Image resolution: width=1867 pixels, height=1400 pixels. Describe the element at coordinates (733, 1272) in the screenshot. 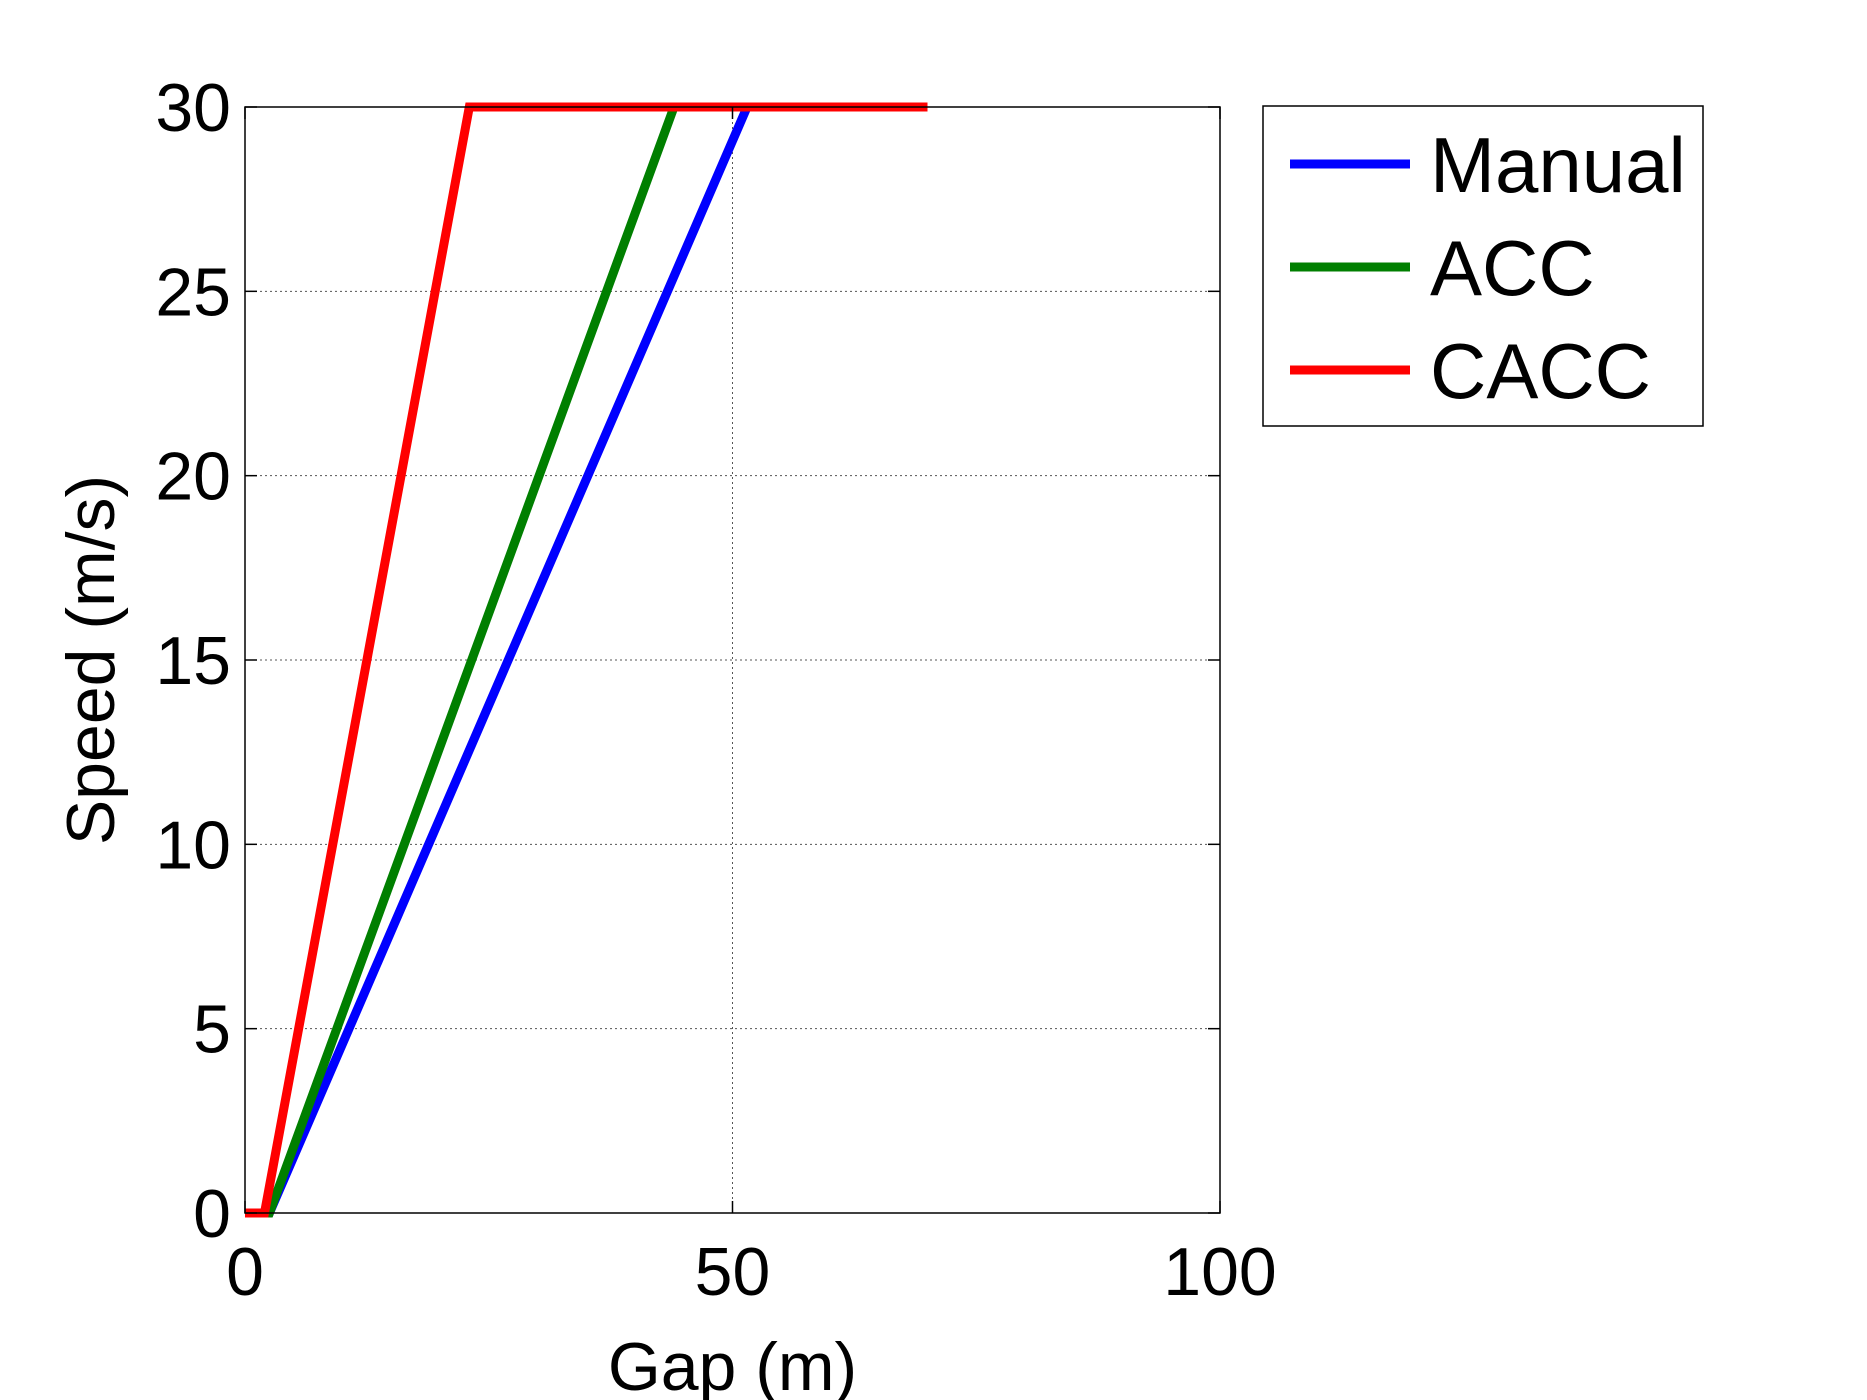

I see `x-tick-label: 50` at that location.